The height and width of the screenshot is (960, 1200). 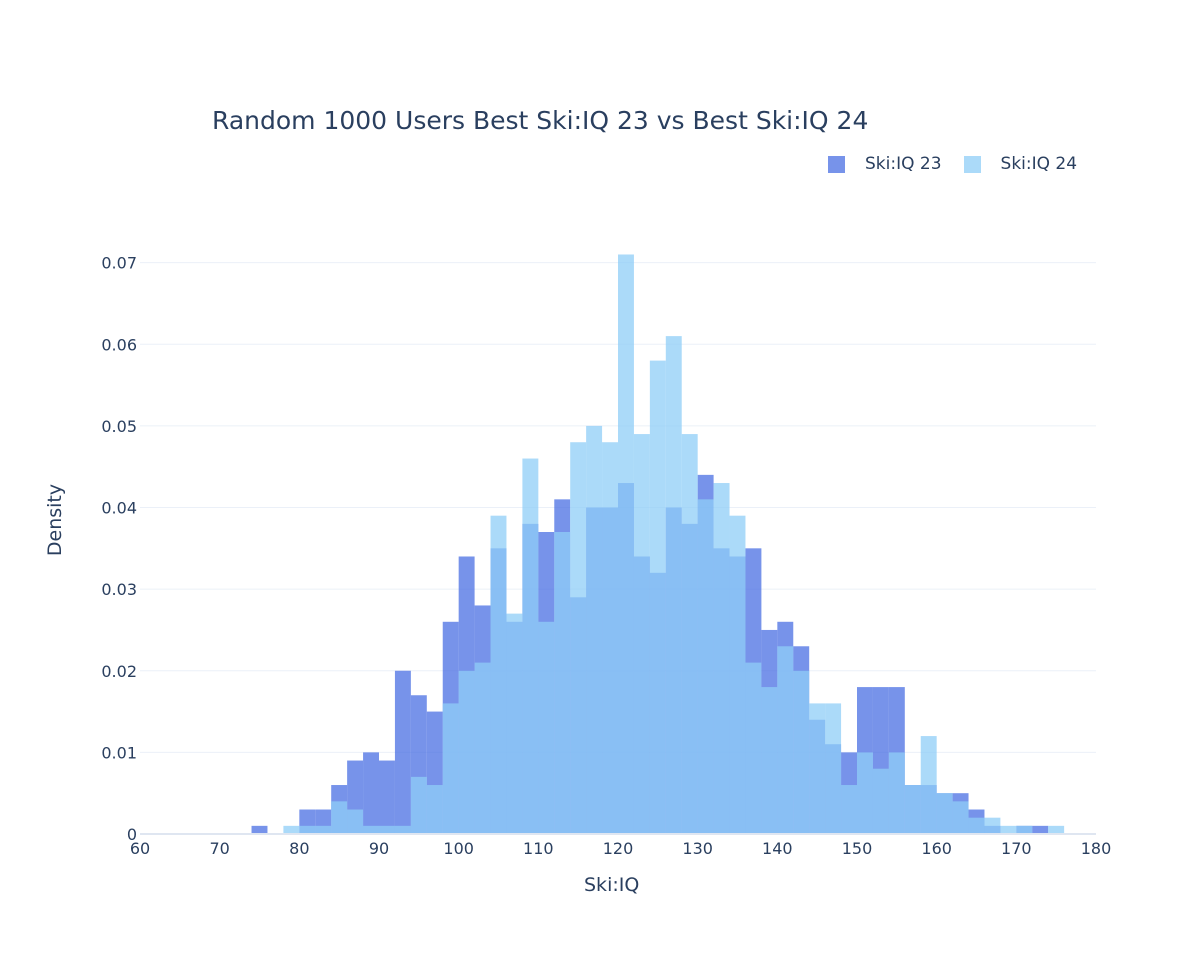 I want to click on y-tick-label: 0, so click(x=132, y=834).